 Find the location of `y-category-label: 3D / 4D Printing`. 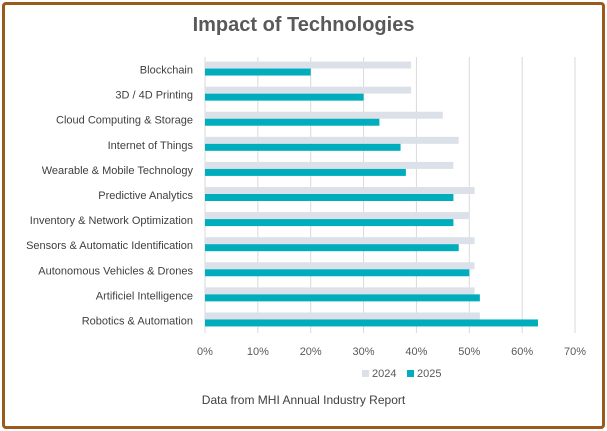

y-category-label: 3D / 4D Printing is located at coordinates (154, 96).